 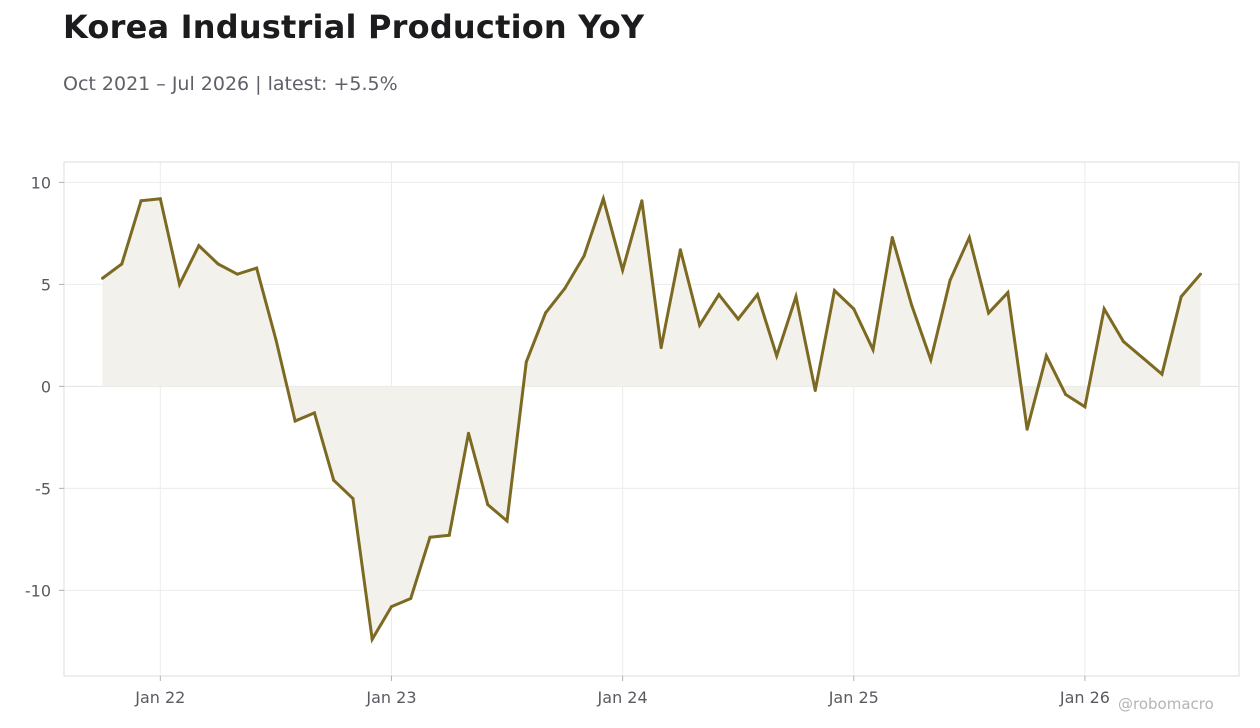 I want to click on watermark: @robomacro, so click(x=1166, y=704).